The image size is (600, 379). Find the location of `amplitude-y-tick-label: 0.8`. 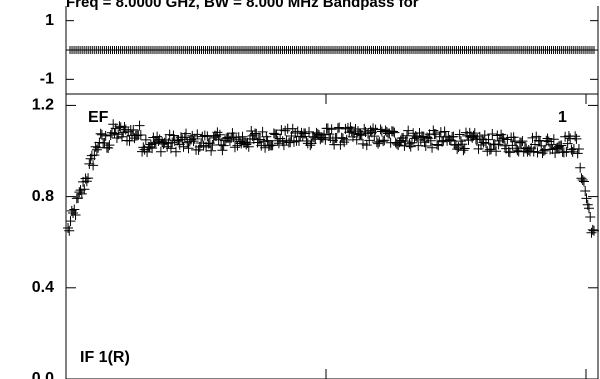

amplitude-y-tick-label: 0.8 is located at coordinates (43, 196).